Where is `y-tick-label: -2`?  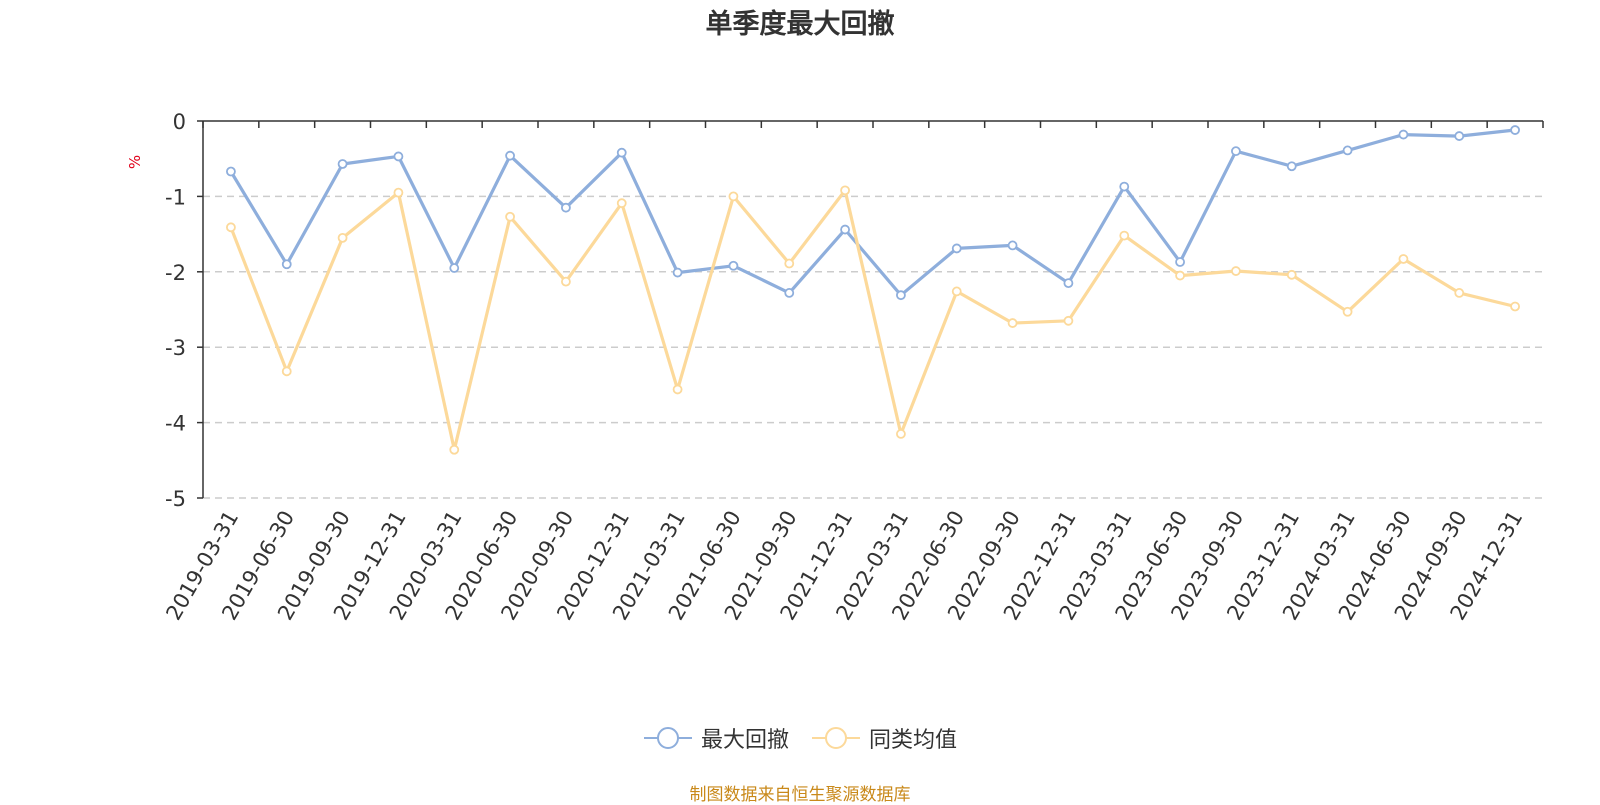 y-tick-label: -2 is located at coordinates (175, 273).